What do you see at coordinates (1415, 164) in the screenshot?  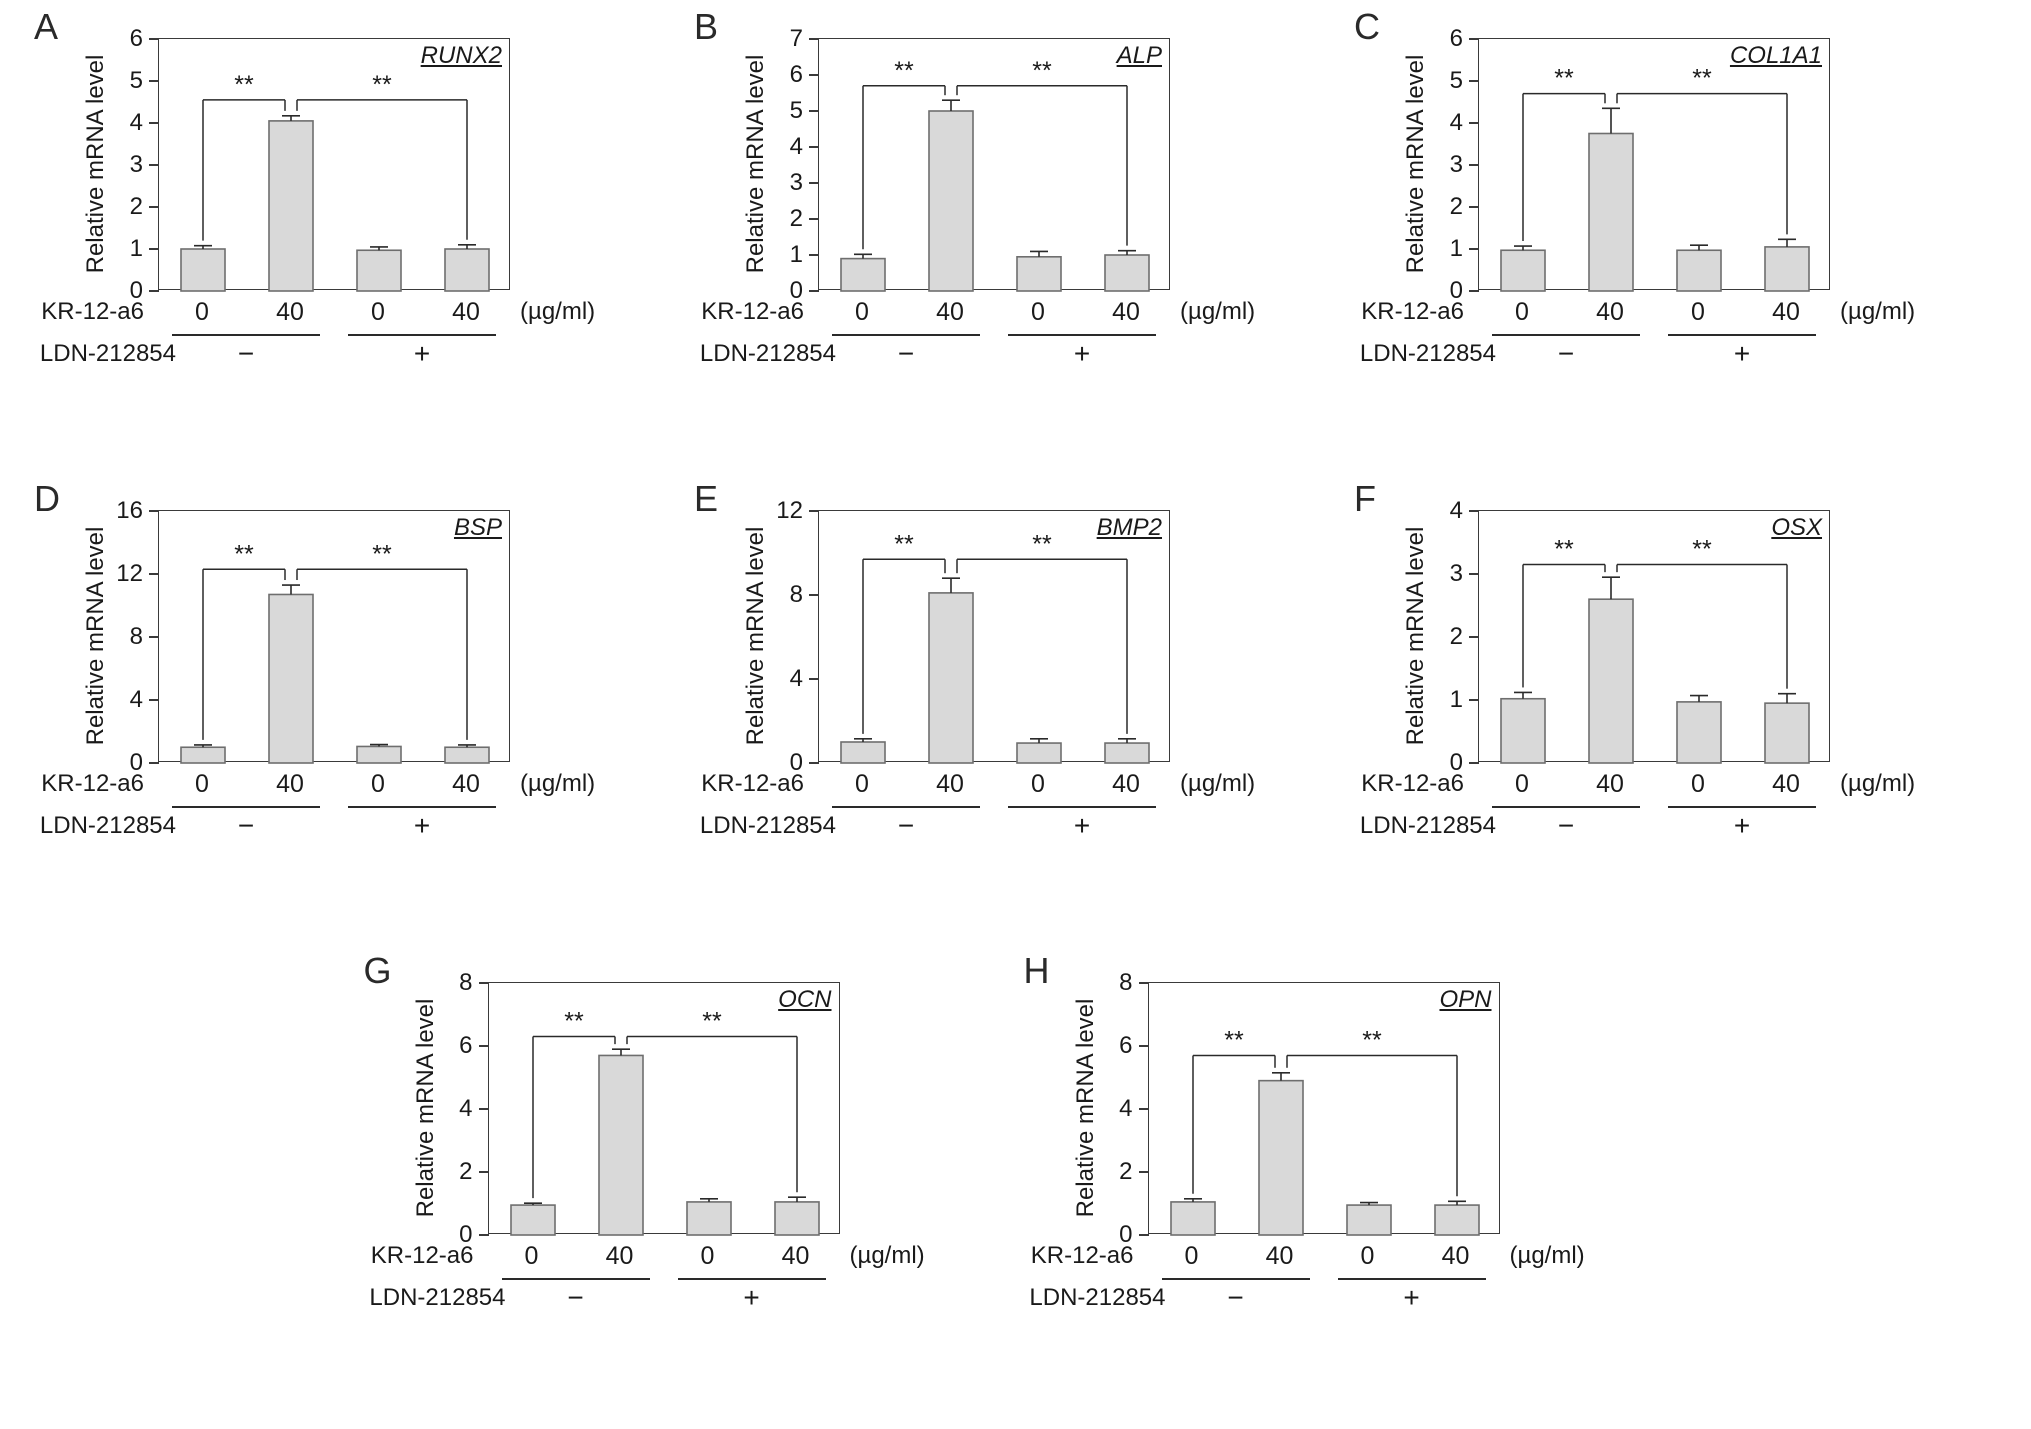 I see `y-axis-title: Relative mRNA level` at bounding box center [1415, 164].